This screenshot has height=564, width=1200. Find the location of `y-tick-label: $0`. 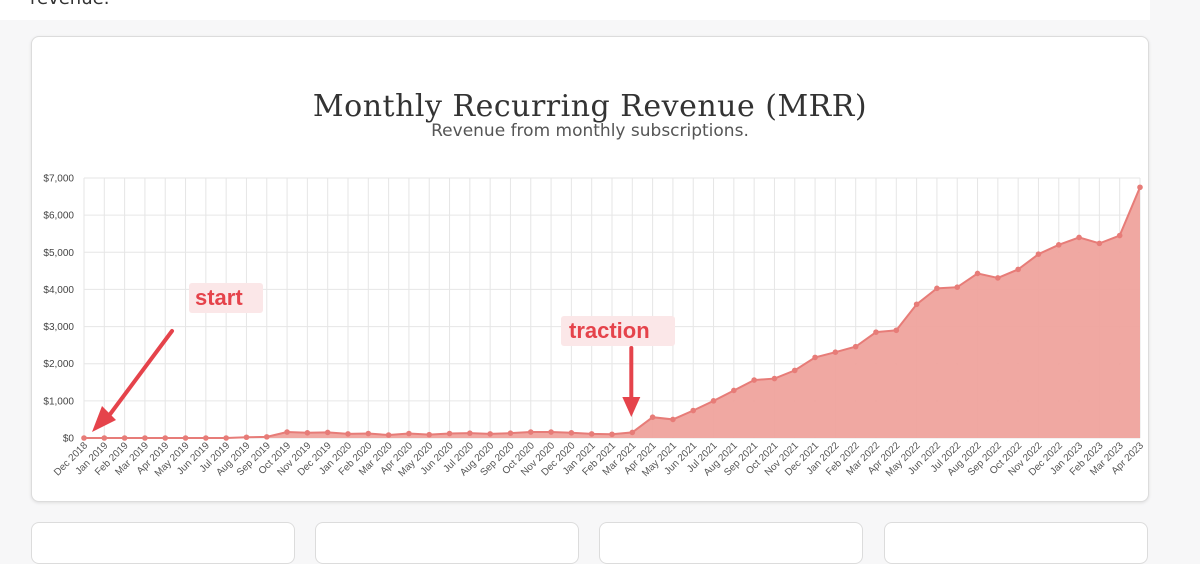

y-tick-label: $0 is located at coordinates (69, 439).